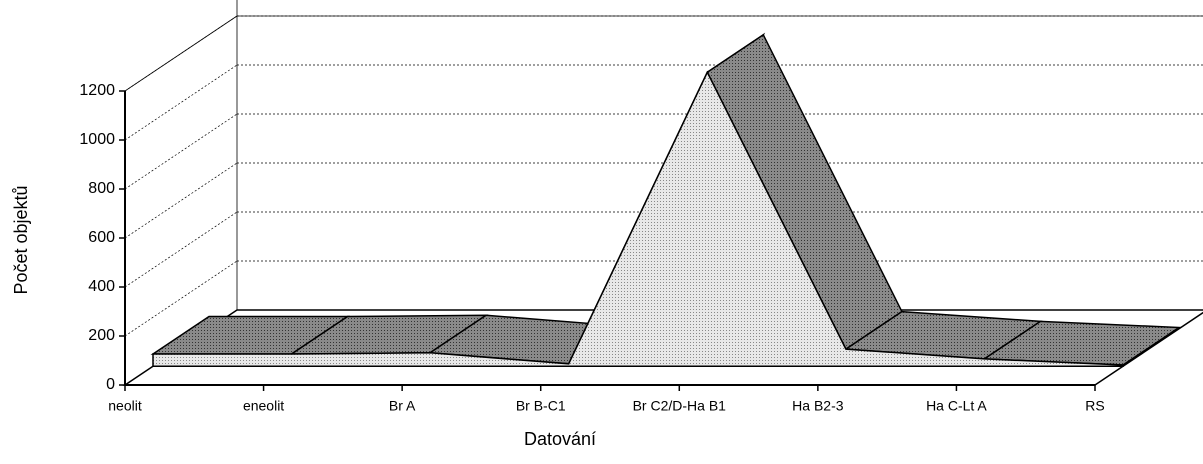 This screenshot has height=464, width=1203. I want to click on x-axis-label: Datování, so click(560, 439).